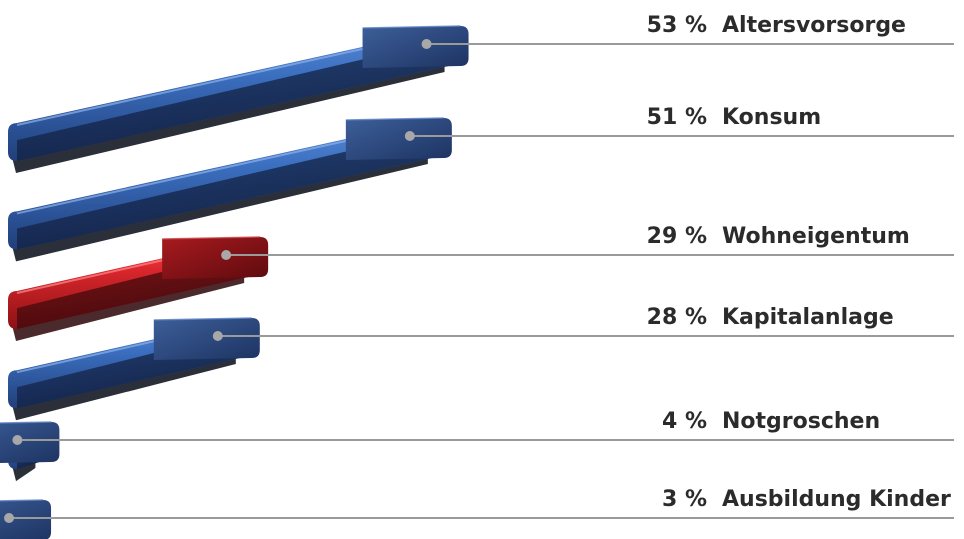 This screenshot has width=964, height=539. What do you see at coordinates (808, 317) in the screenshot?
I see `category-label-kapitalanlage: Kapitalanlage` at bounding box center [808, 317].